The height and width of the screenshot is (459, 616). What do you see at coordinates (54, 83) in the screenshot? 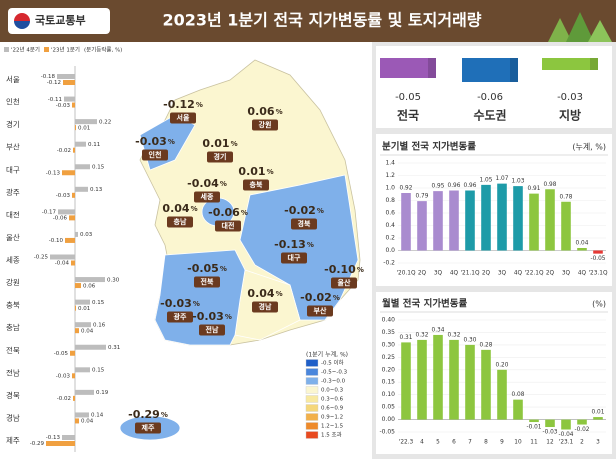
I see `value-label: -0.12` at bounding box center [54, 83].